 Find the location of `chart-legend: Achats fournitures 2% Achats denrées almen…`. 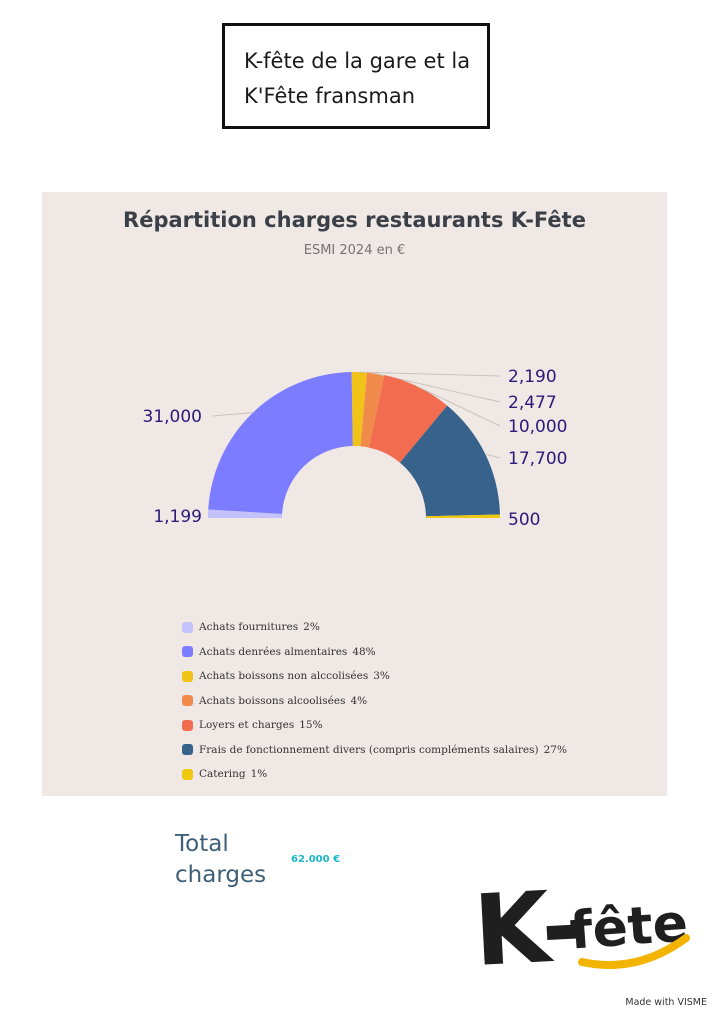

chart-legend: Achats fournitures 2% Achats denrées almen… is located at coordinates (374, 701).